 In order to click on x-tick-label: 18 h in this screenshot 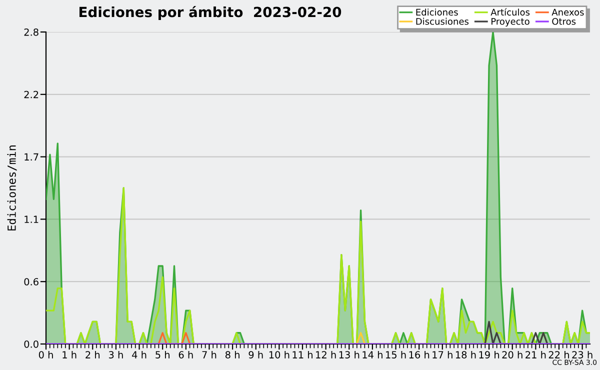, I will do `click(466, 354)`.